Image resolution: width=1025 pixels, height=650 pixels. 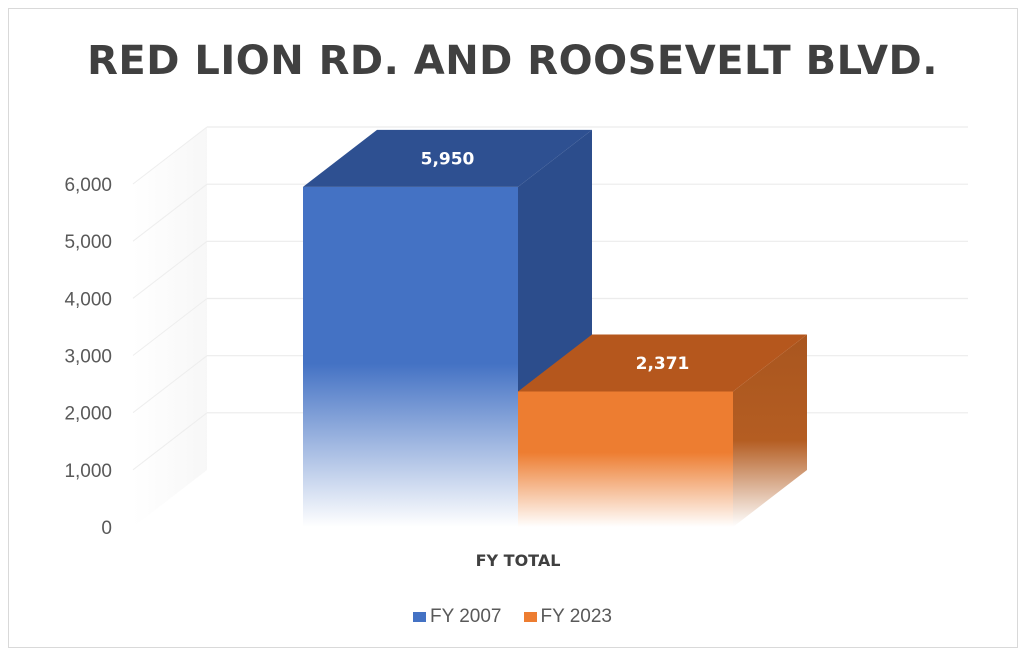 I want to click on data-label-fy-2007: 5,950, so click(x=448, y=159).